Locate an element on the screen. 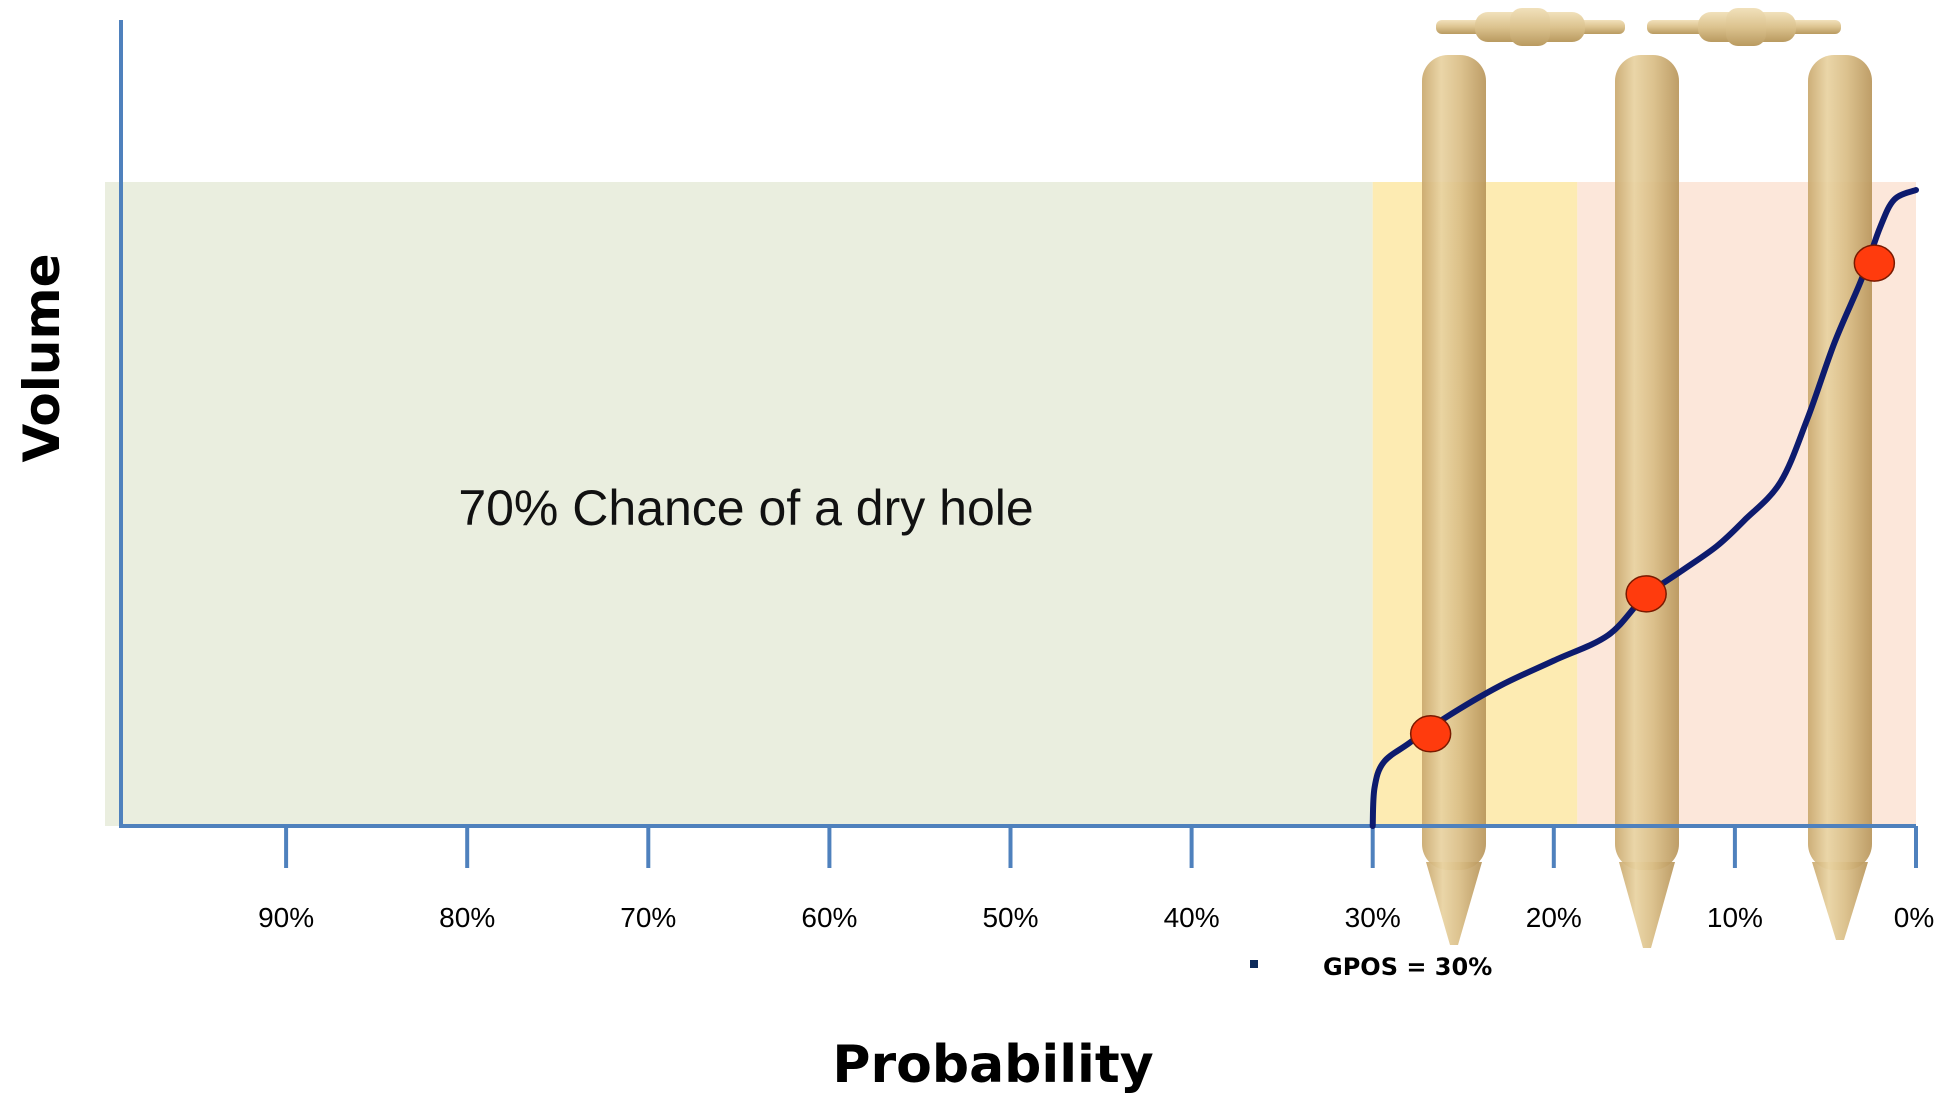  y-axis-title: Volume is located at coordinates (42, 357).